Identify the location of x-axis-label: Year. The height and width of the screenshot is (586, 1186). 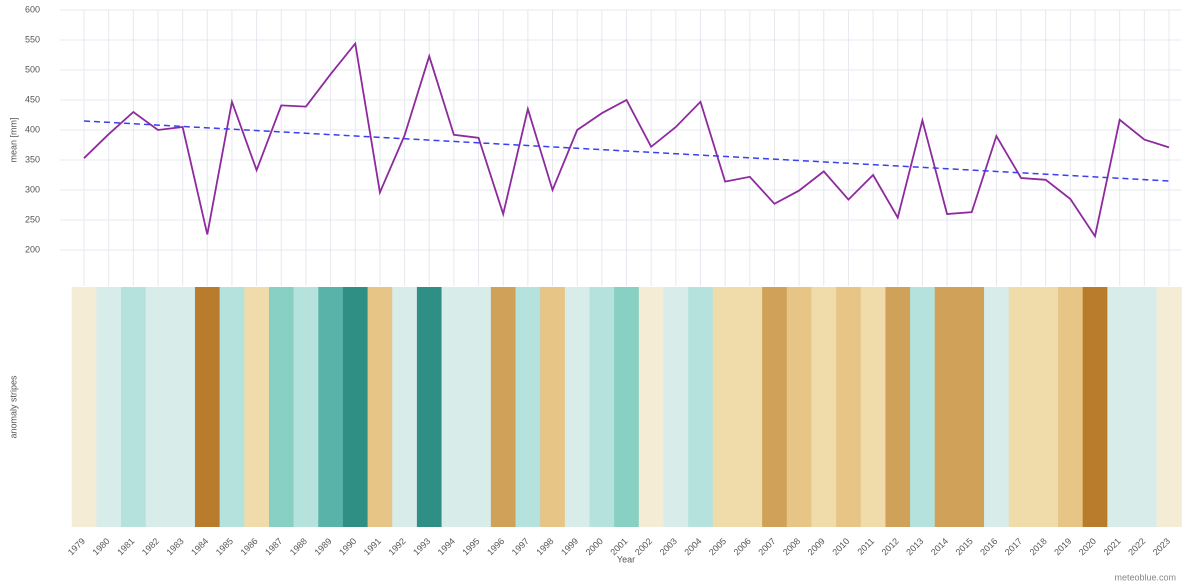
(626, 559).